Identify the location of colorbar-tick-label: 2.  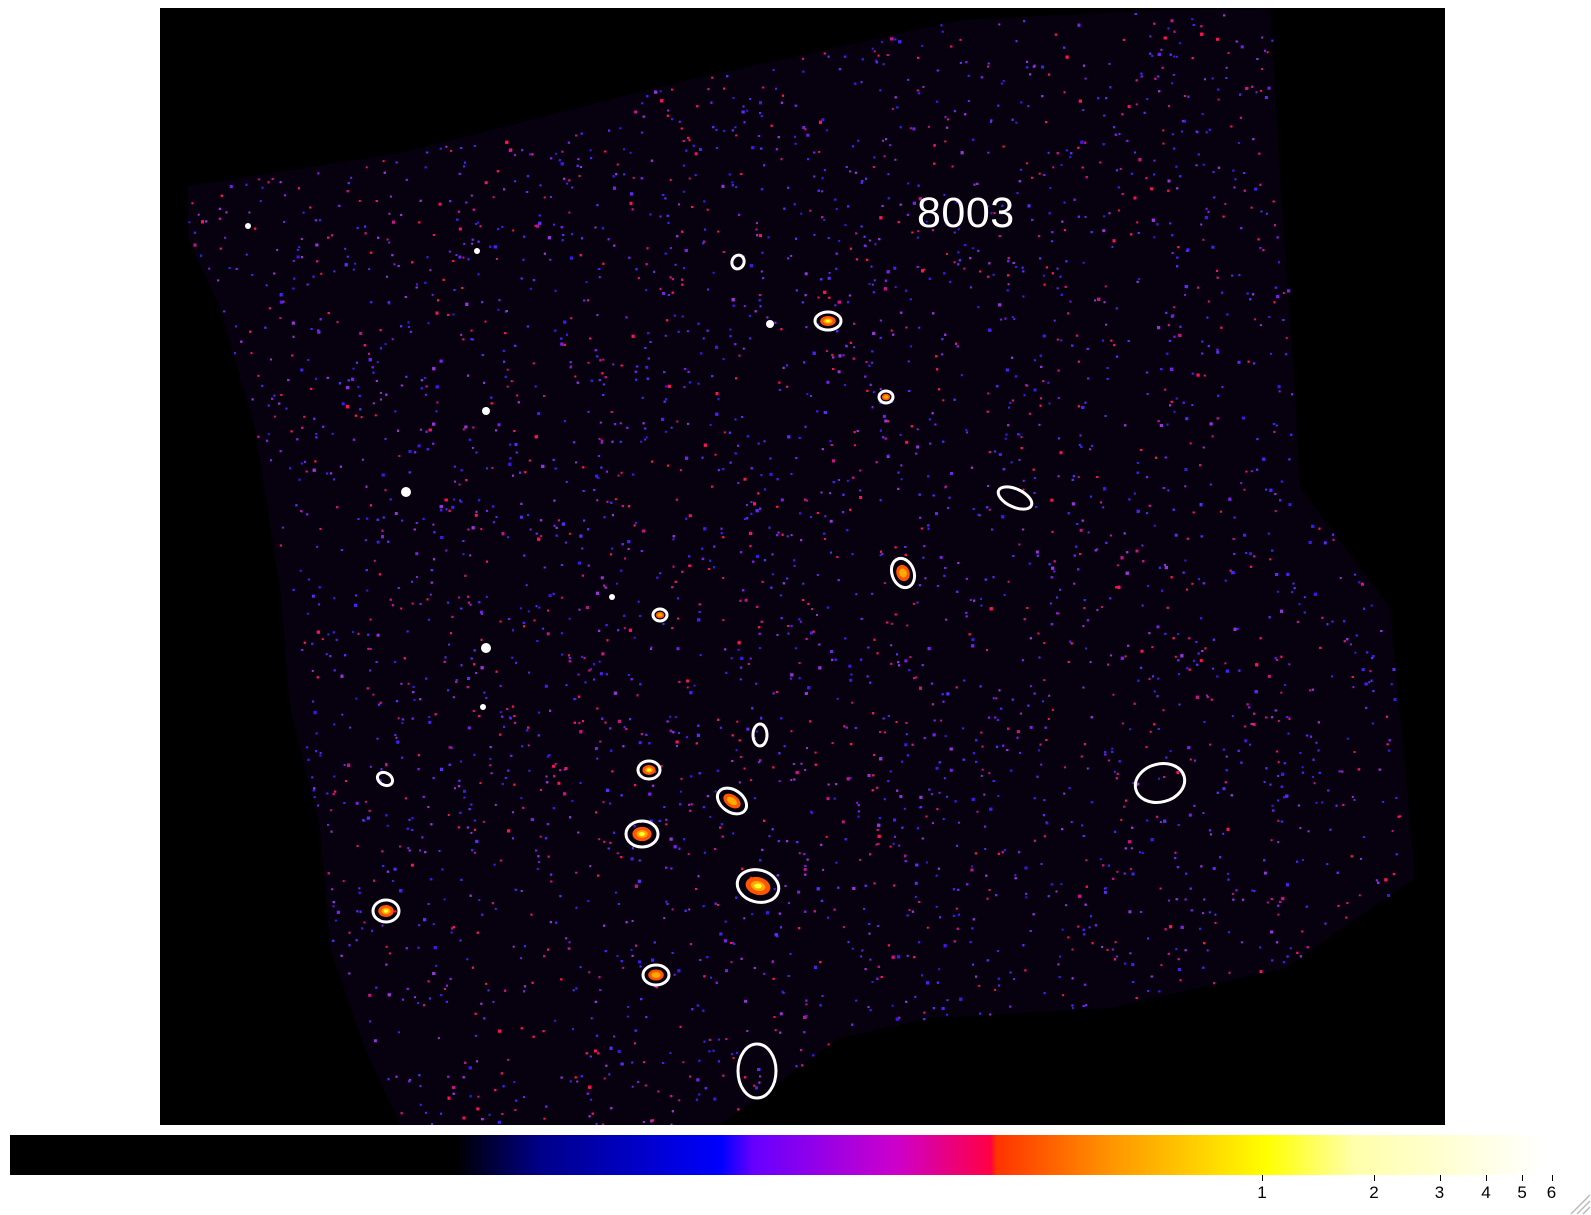
(1374, 1192).